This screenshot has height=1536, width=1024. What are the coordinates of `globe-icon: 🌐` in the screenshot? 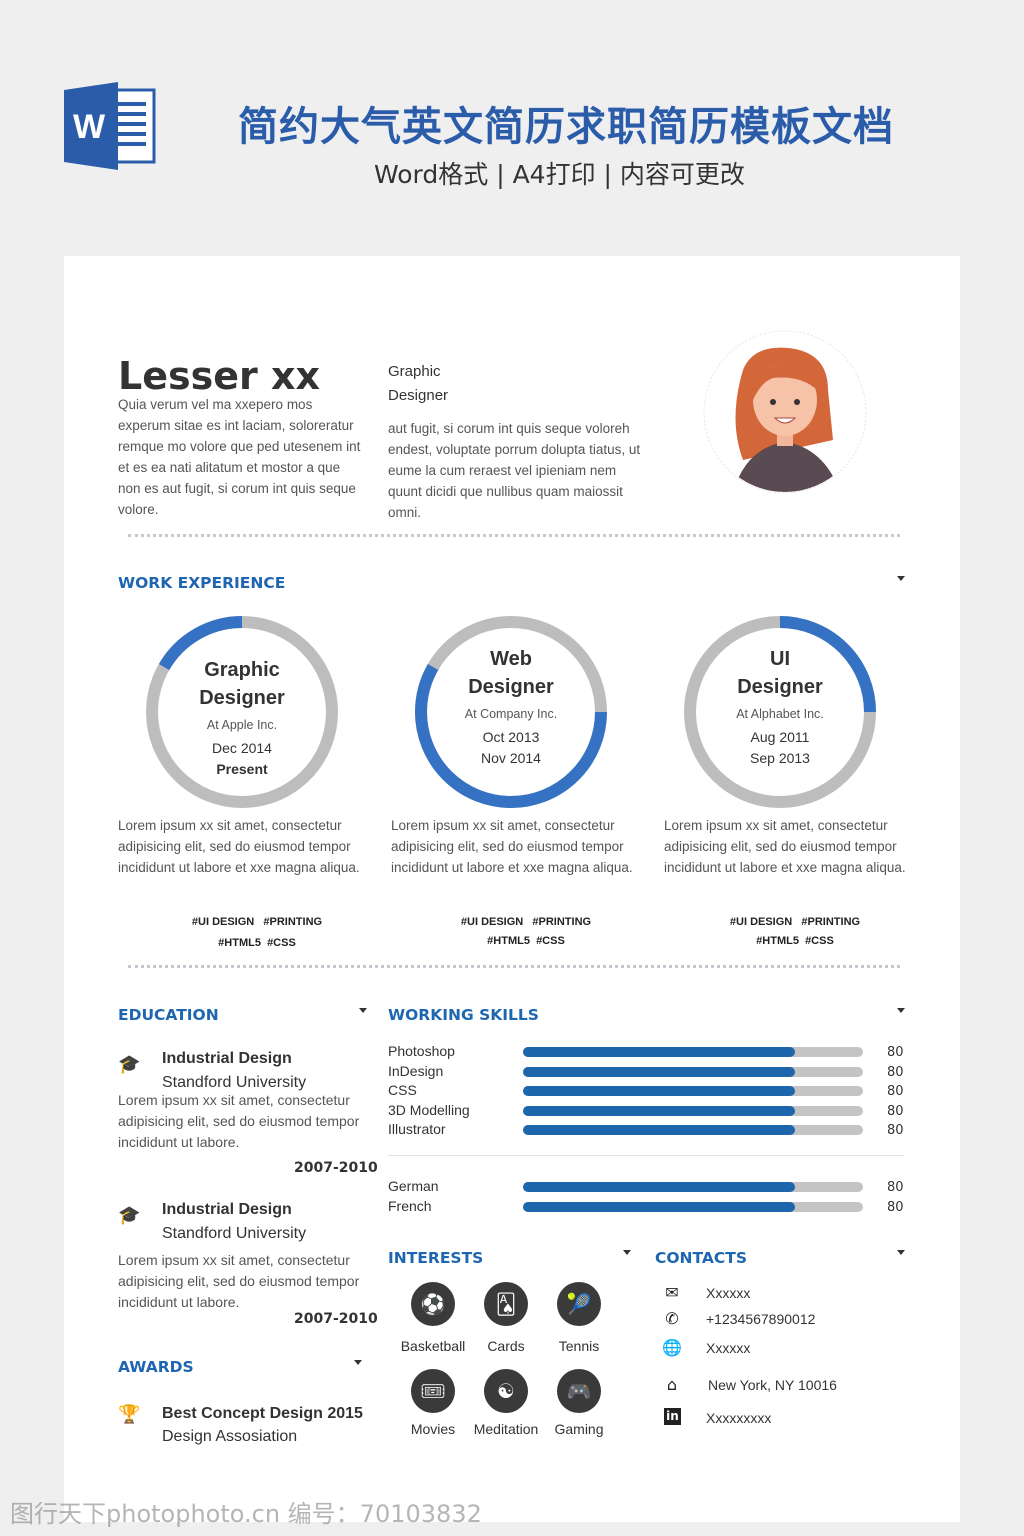 It's located at (672, 1347).